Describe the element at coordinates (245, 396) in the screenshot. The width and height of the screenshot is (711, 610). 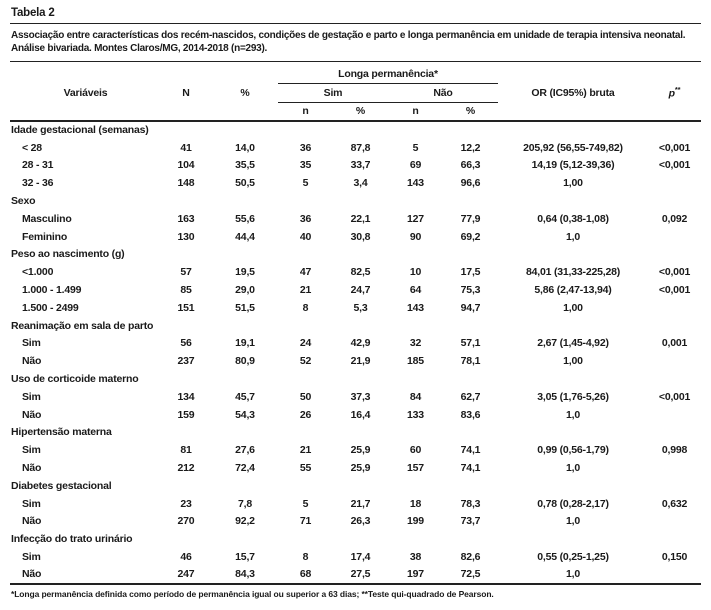
I see `cell-pct: 45,7` at that location.